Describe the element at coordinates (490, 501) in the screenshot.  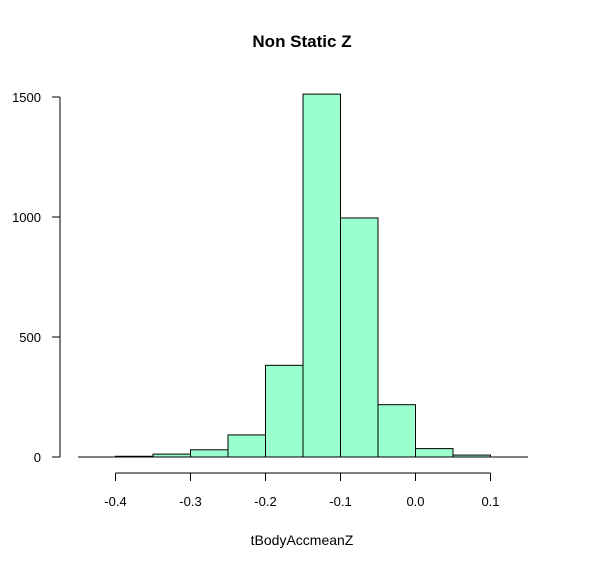
I see `x-tick-label-6: 0.1` at that location.